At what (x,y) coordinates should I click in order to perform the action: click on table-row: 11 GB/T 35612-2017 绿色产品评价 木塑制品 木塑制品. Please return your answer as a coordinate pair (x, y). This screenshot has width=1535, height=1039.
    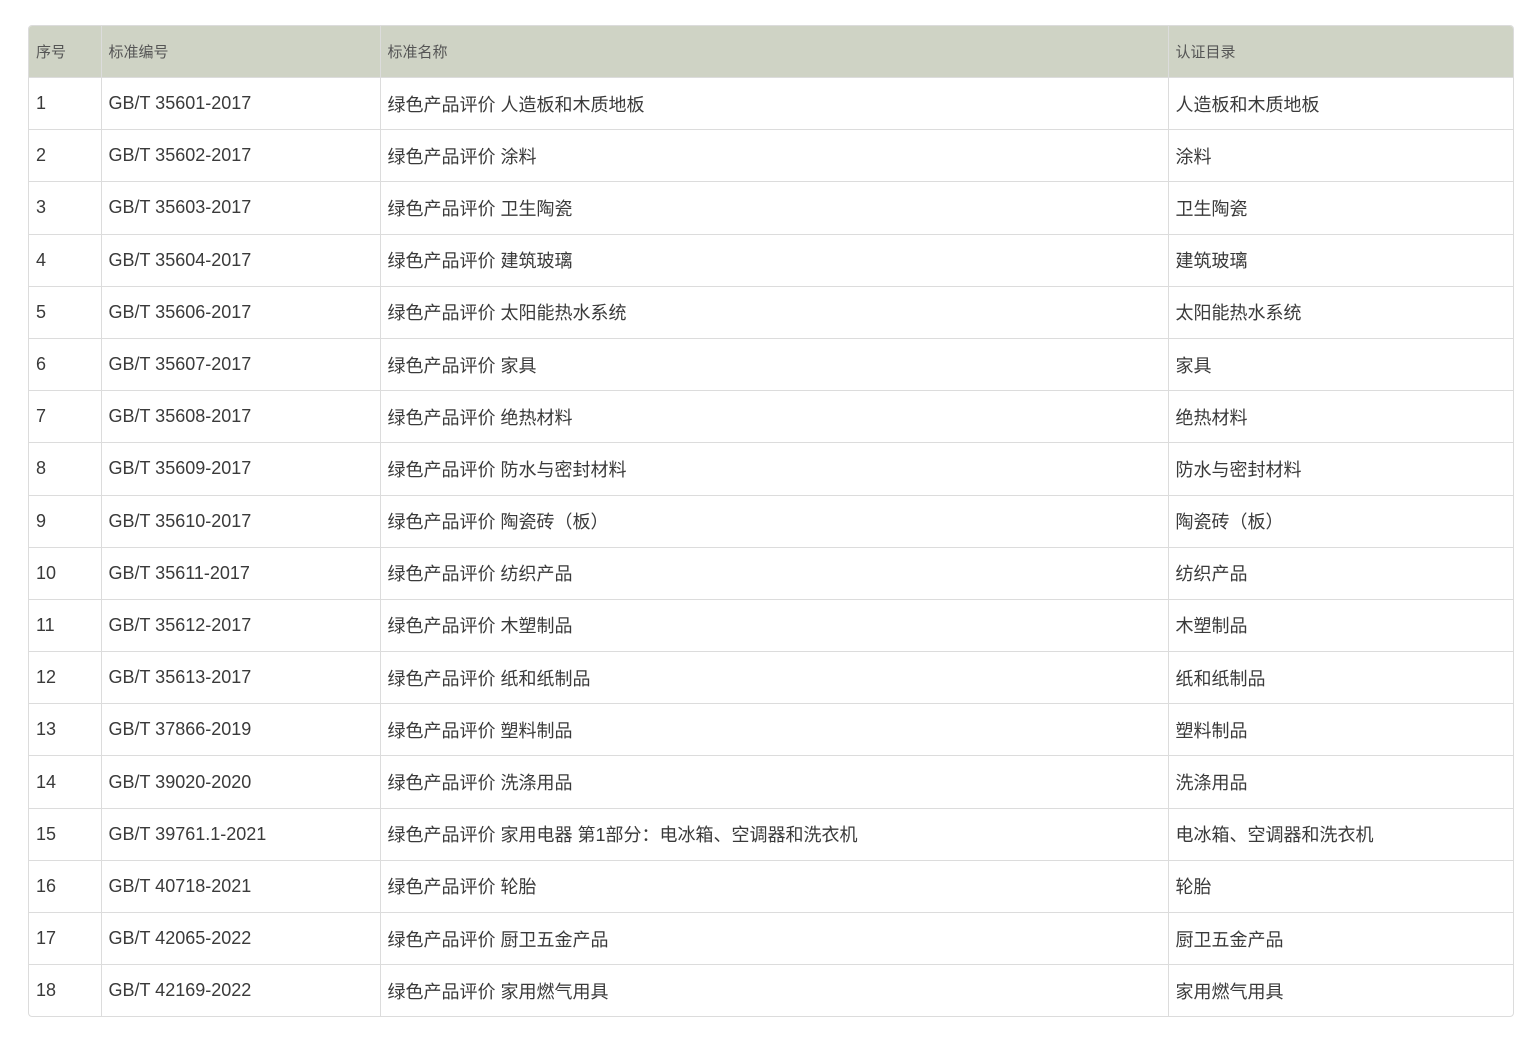
    Looking at the image, I should click on (771, 626).